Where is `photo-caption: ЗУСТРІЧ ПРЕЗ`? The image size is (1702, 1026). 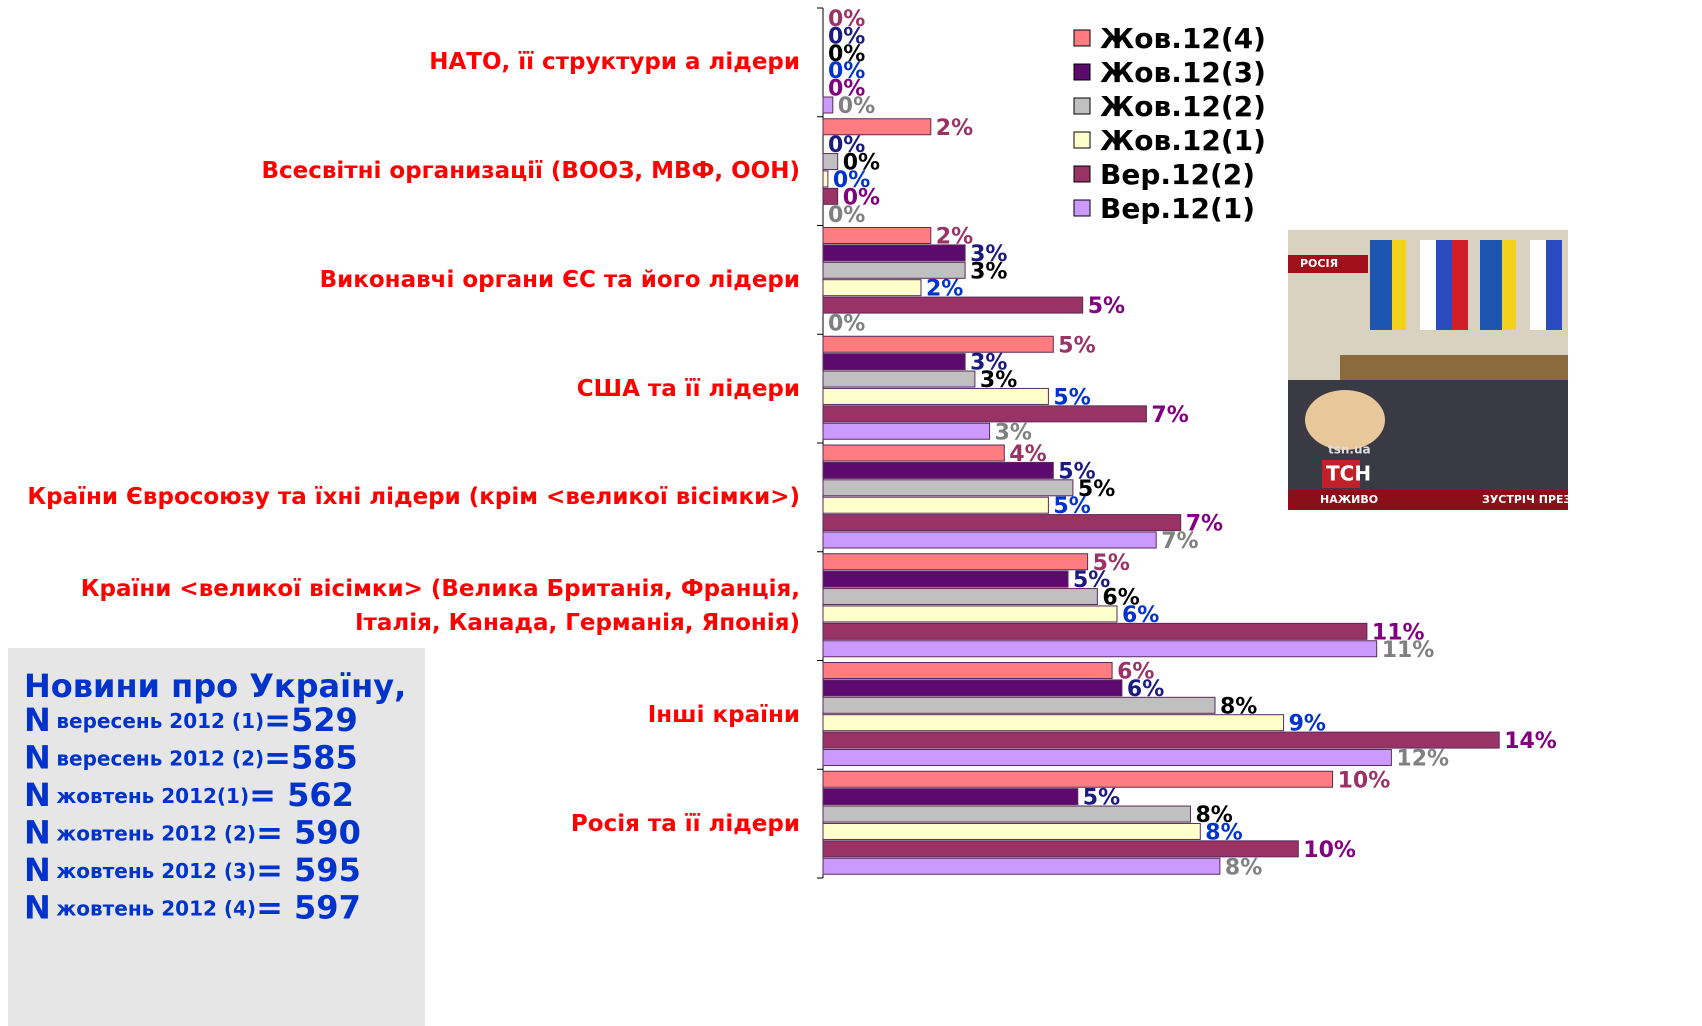 photo-caption: ЗУСТРІЧ ПРЕЗ is located at coordinates (1527, 499).